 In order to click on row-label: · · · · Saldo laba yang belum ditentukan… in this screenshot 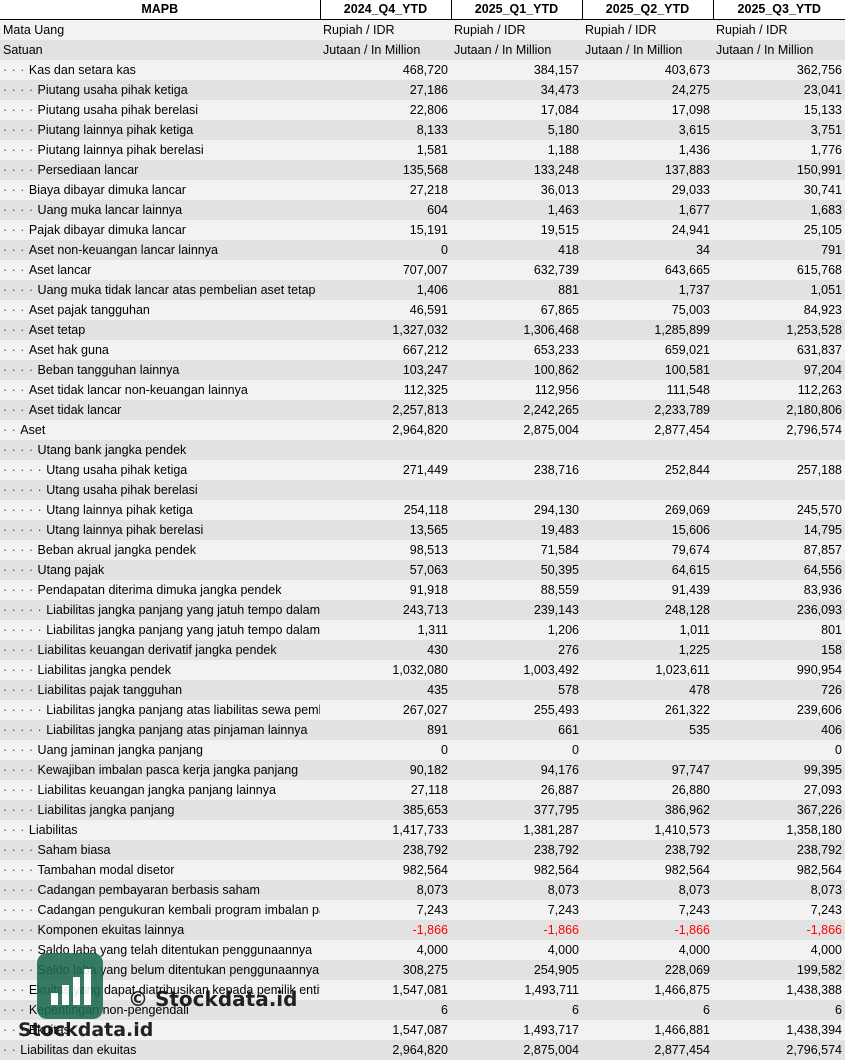, I will do `click(160, 970)`.